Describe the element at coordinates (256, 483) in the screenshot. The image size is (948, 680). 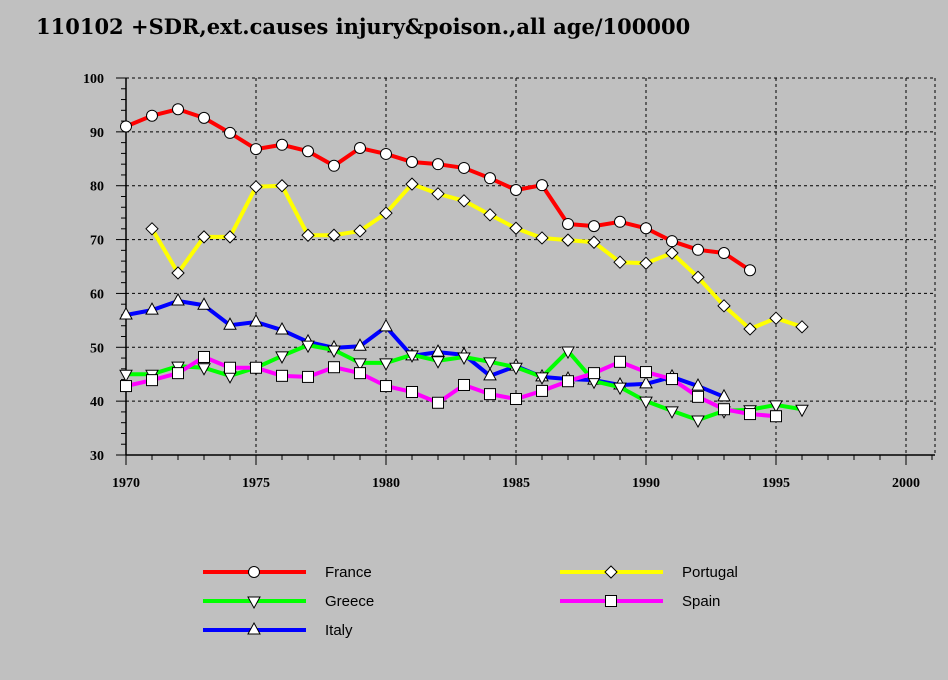
I see `x-tick-label: 1975` at that location.